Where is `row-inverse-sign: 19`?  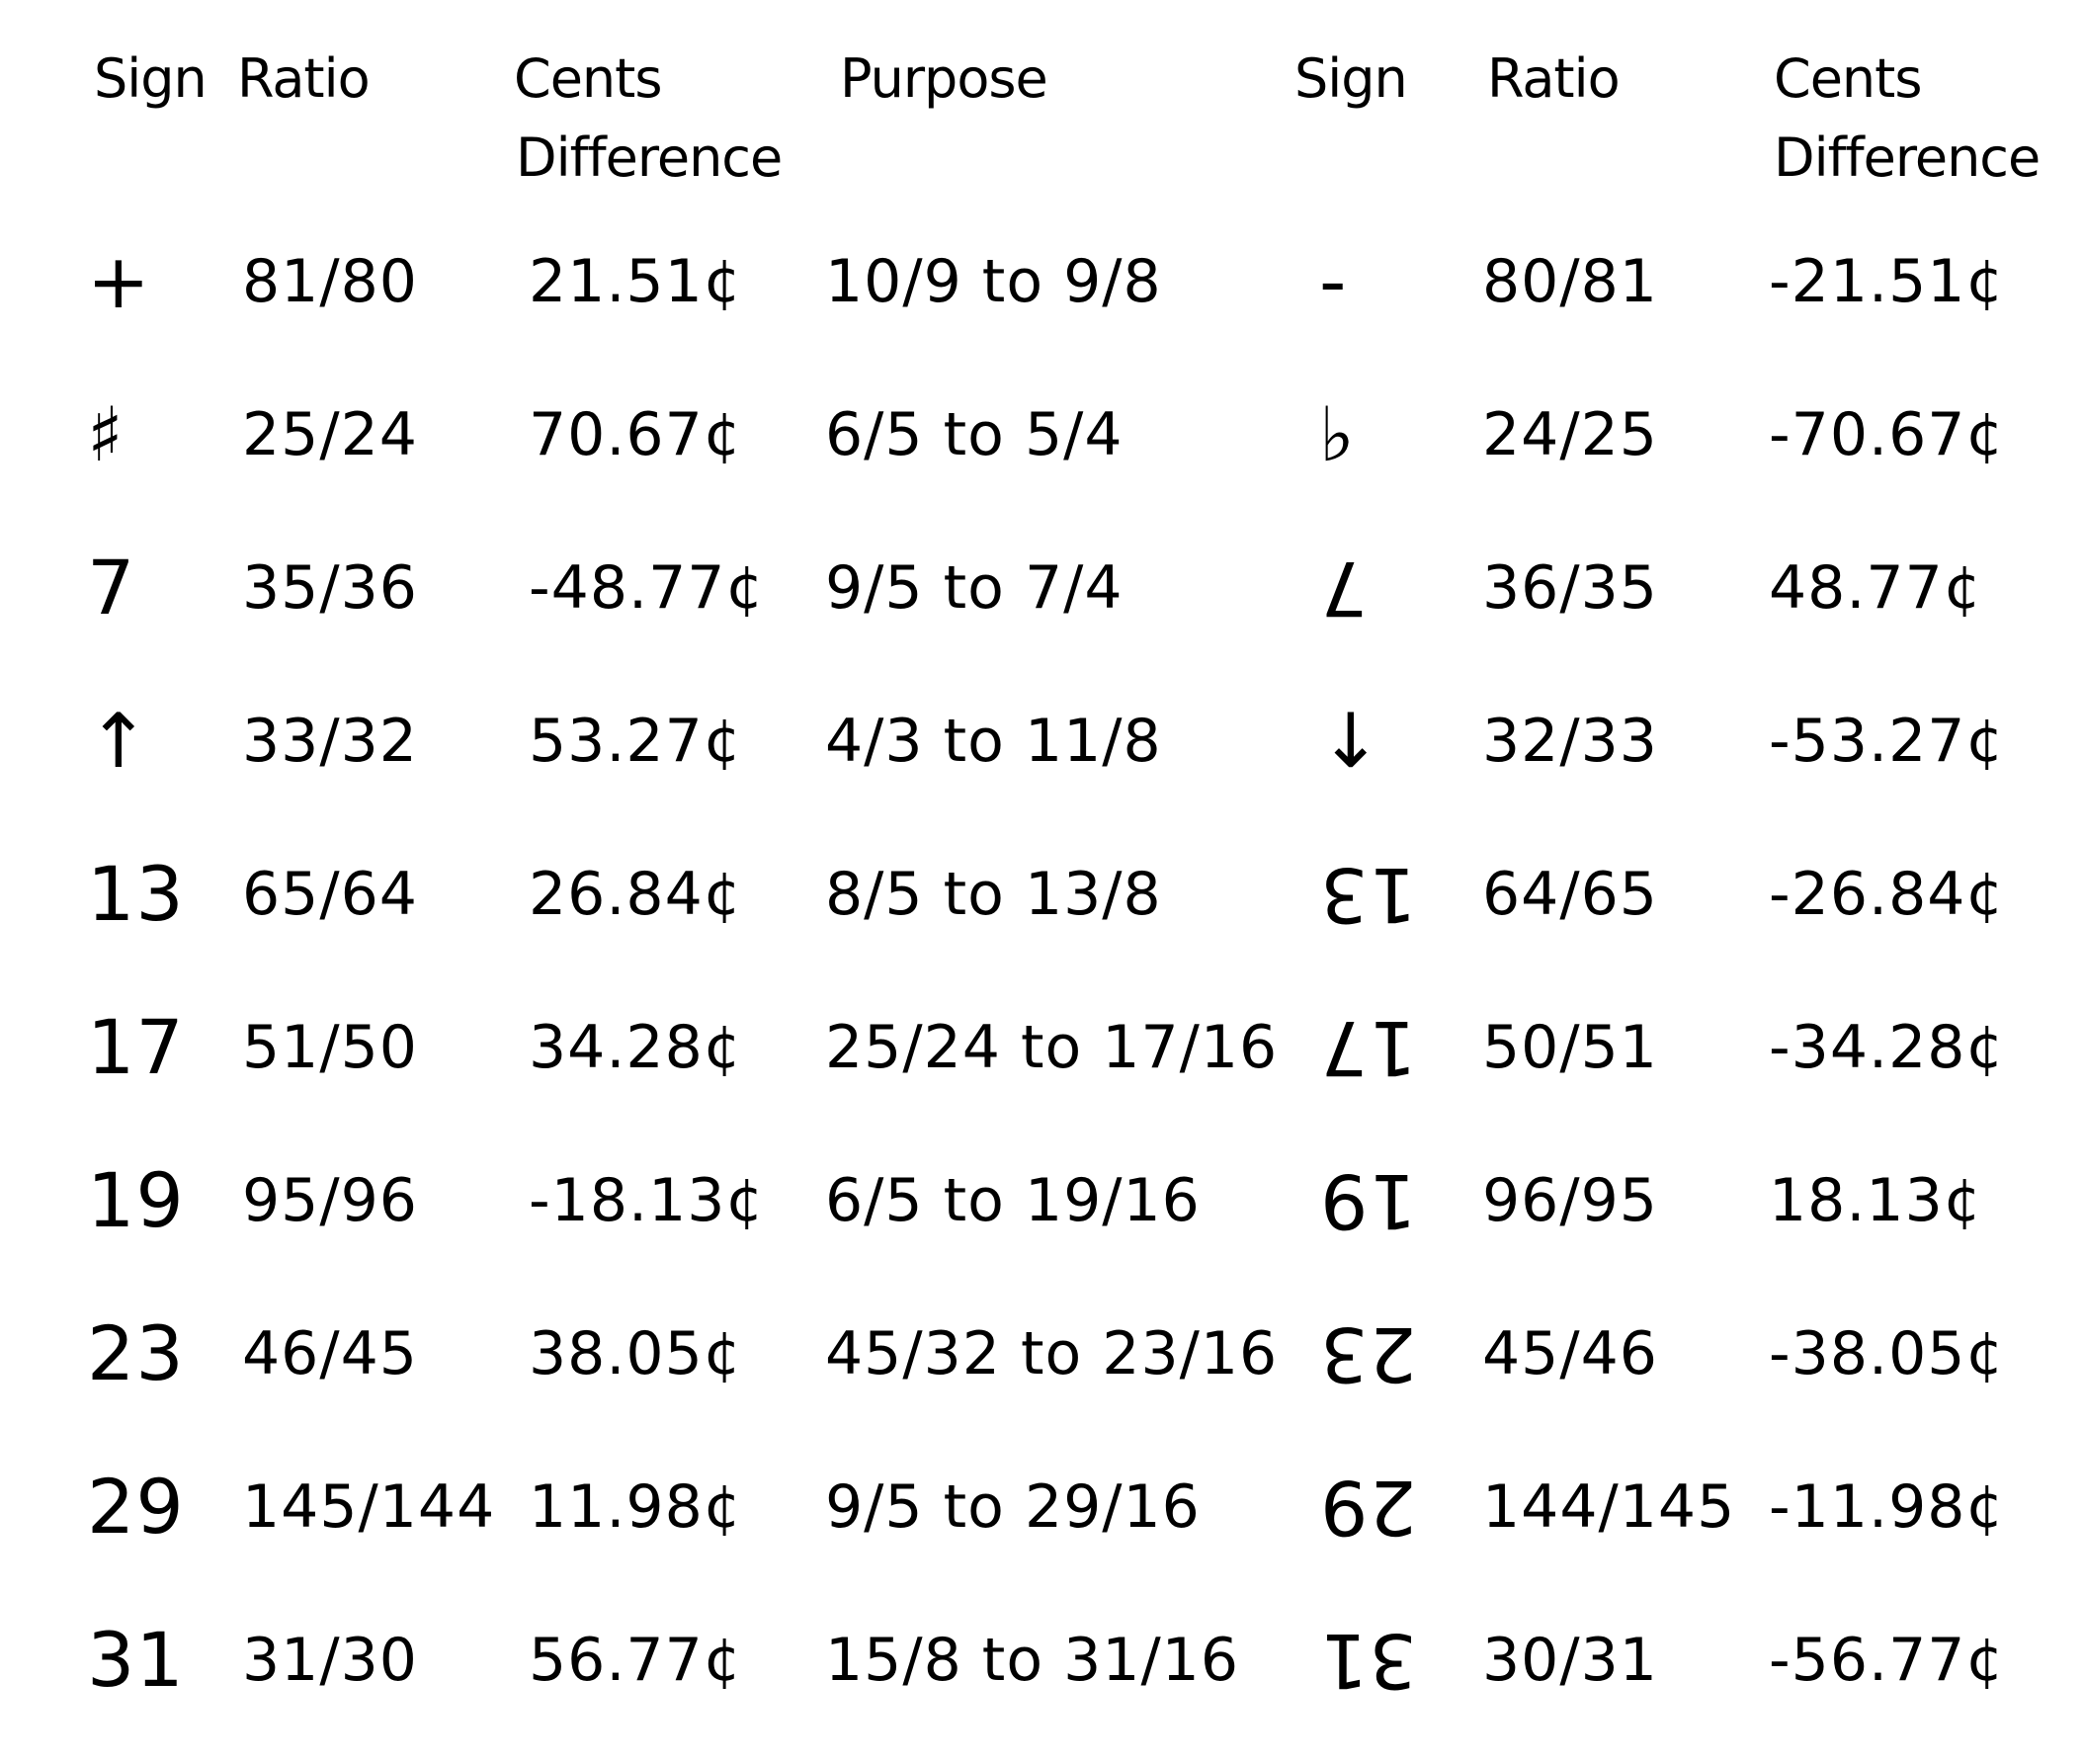
row-inverse-sign: 19 is located at coordinates (1368, 1201).